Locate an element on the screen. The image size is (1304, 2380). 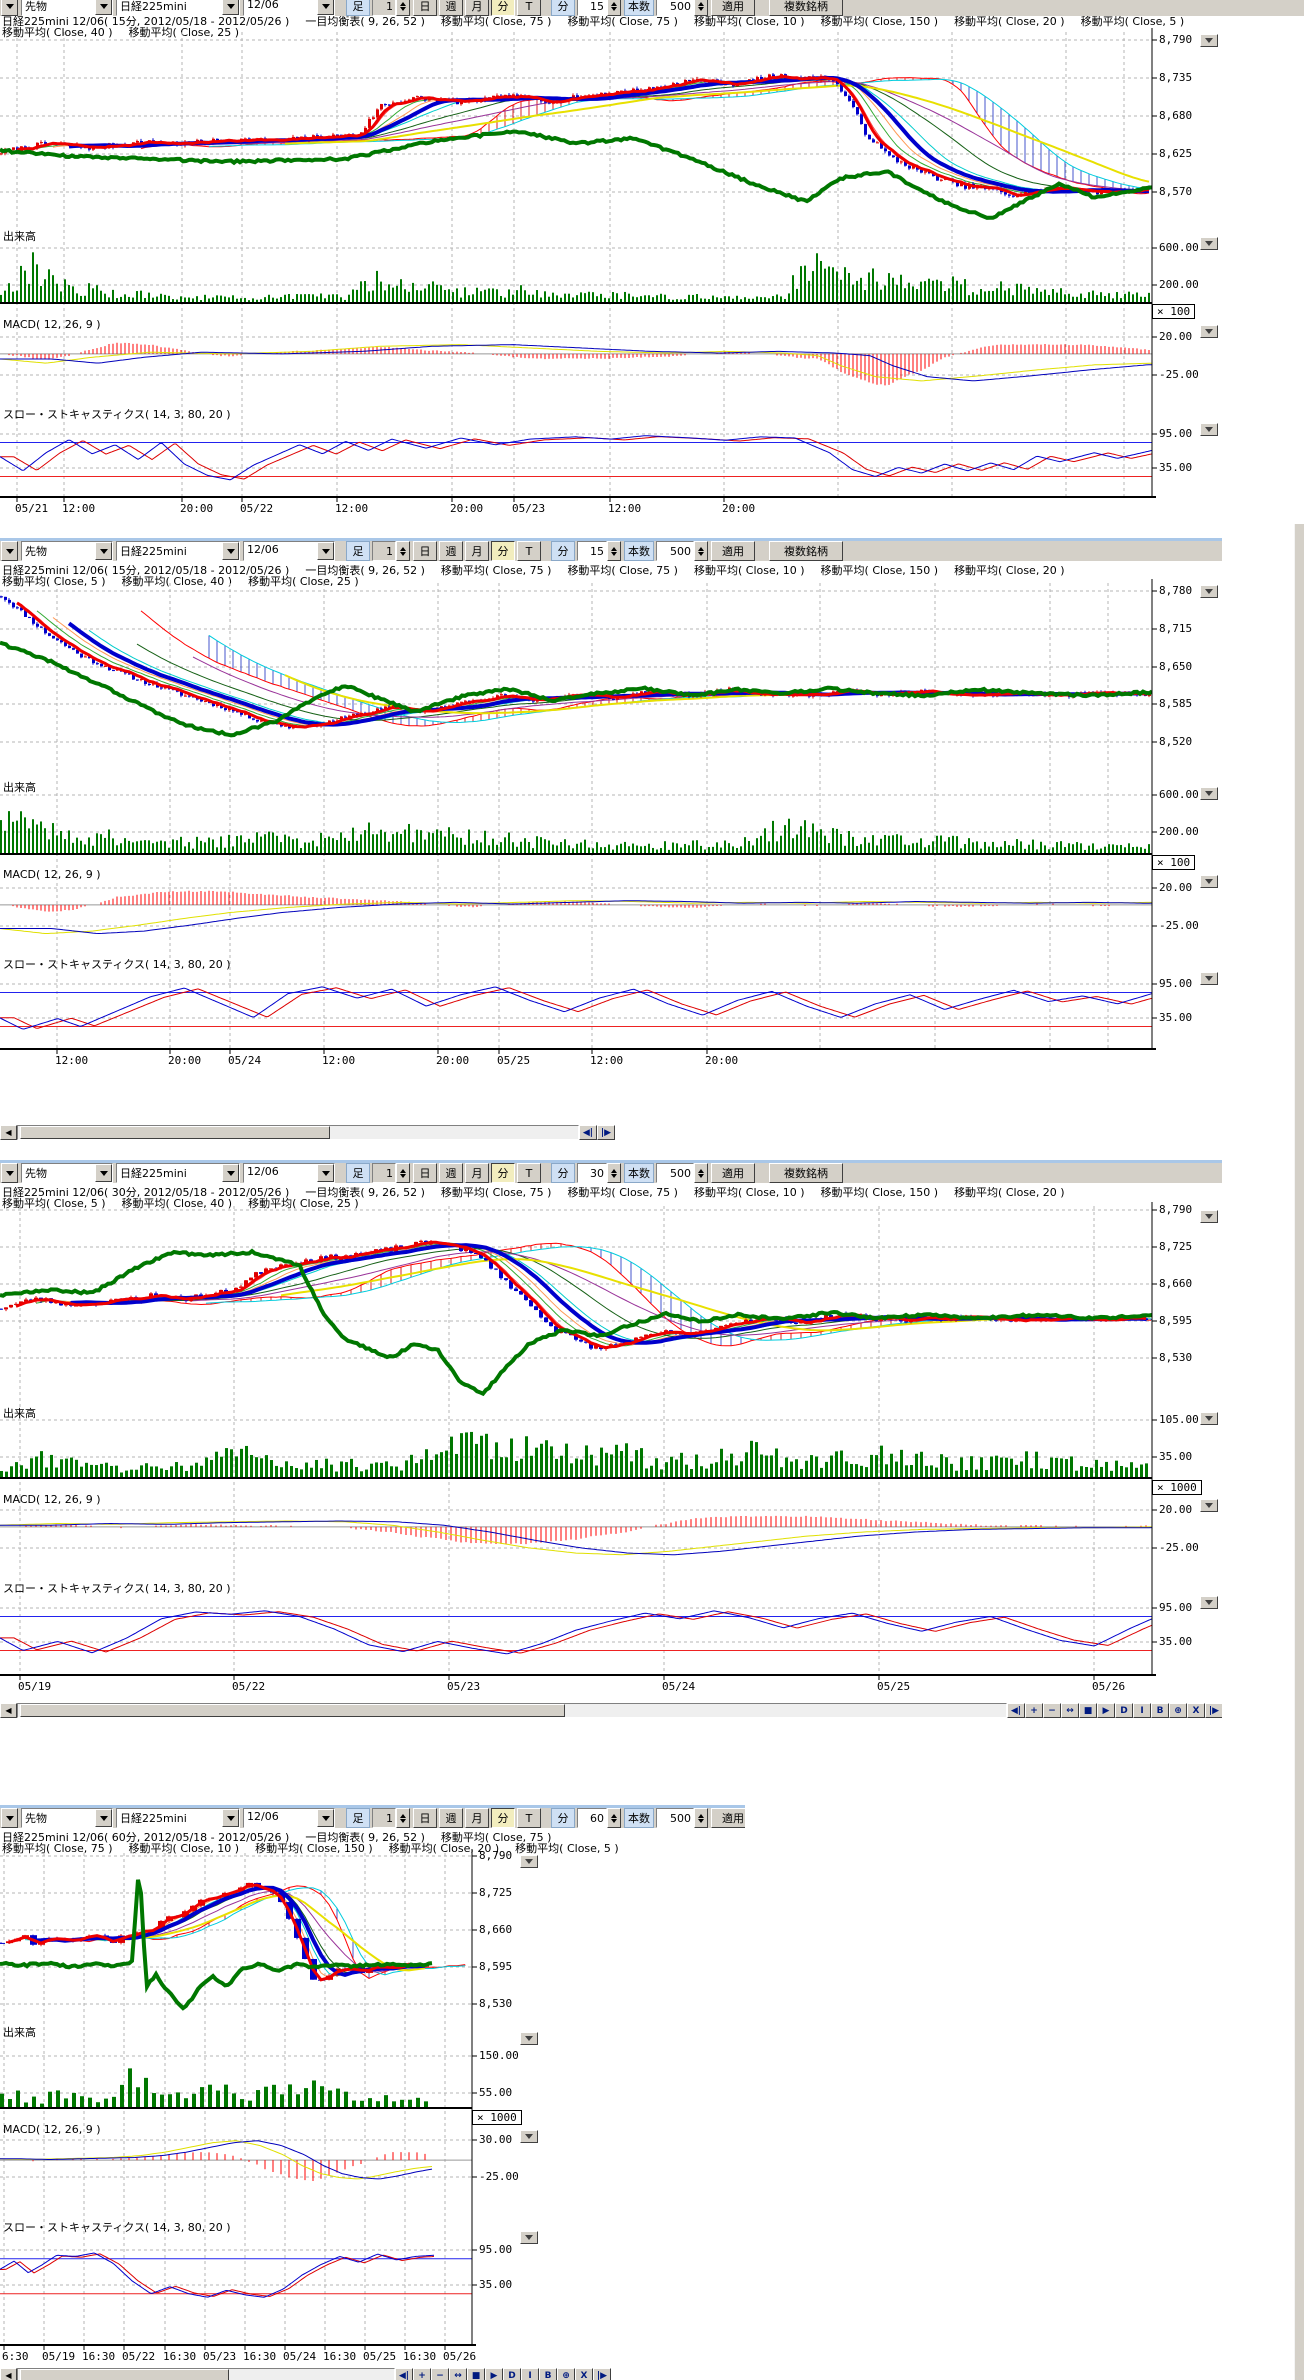
chart-tool-button-11: |▶ is located at coordinates (1213, 1710).